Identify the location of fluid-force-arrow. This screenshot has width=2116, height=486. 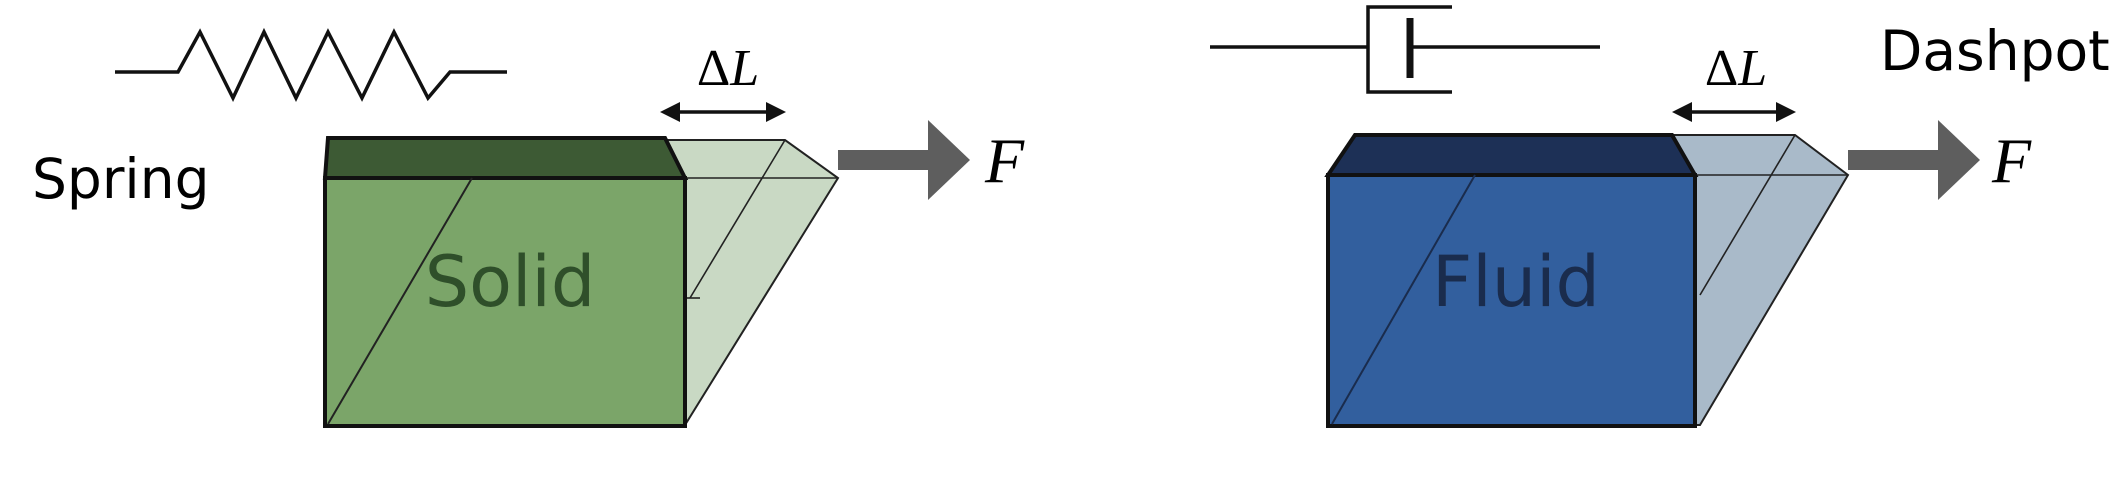
(1914, 160).